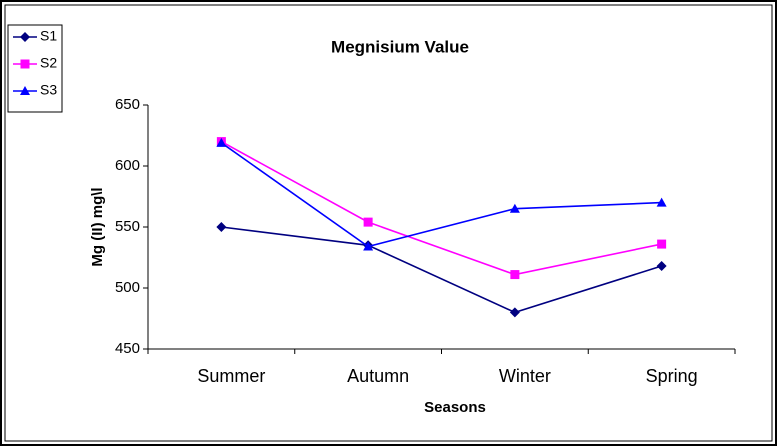  Describe the element at coordinates (378, 376) in the screenshot. I see `x-tick-label: Autumn` at that location.